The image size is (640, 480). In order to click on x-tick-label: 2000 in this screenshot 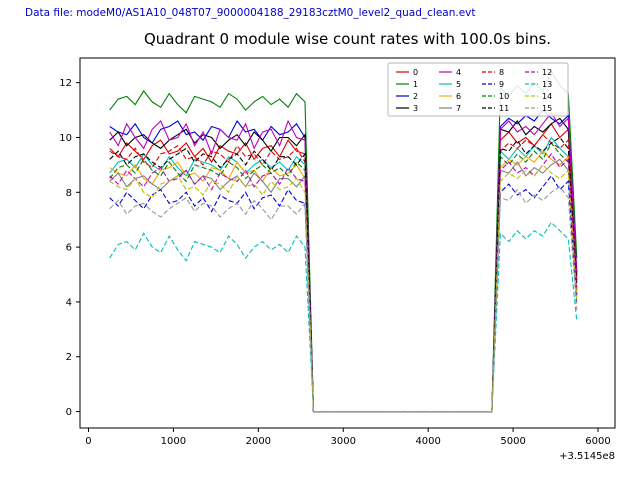, I will do `click(258, 441)`.